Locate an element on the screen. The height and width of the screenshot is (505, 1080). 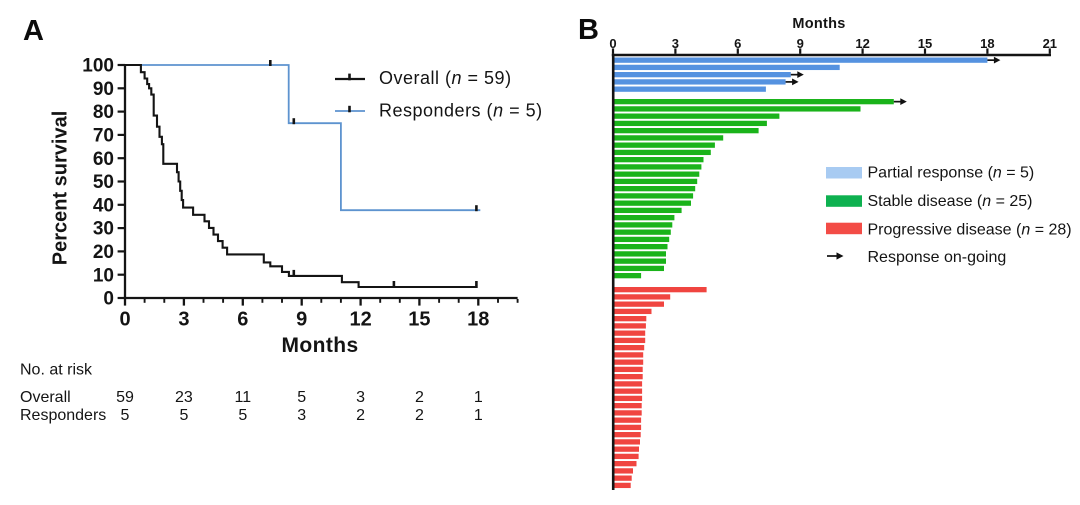
svg-text: 23 is located at coordinates (184, 397).